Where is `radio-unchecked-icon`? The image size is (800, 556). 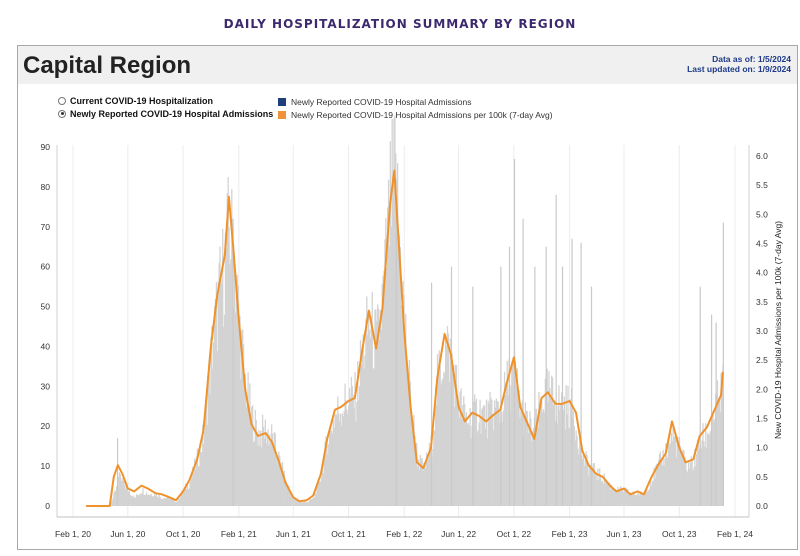 radio-unchecked-icon is located at coordinates (62, 100).